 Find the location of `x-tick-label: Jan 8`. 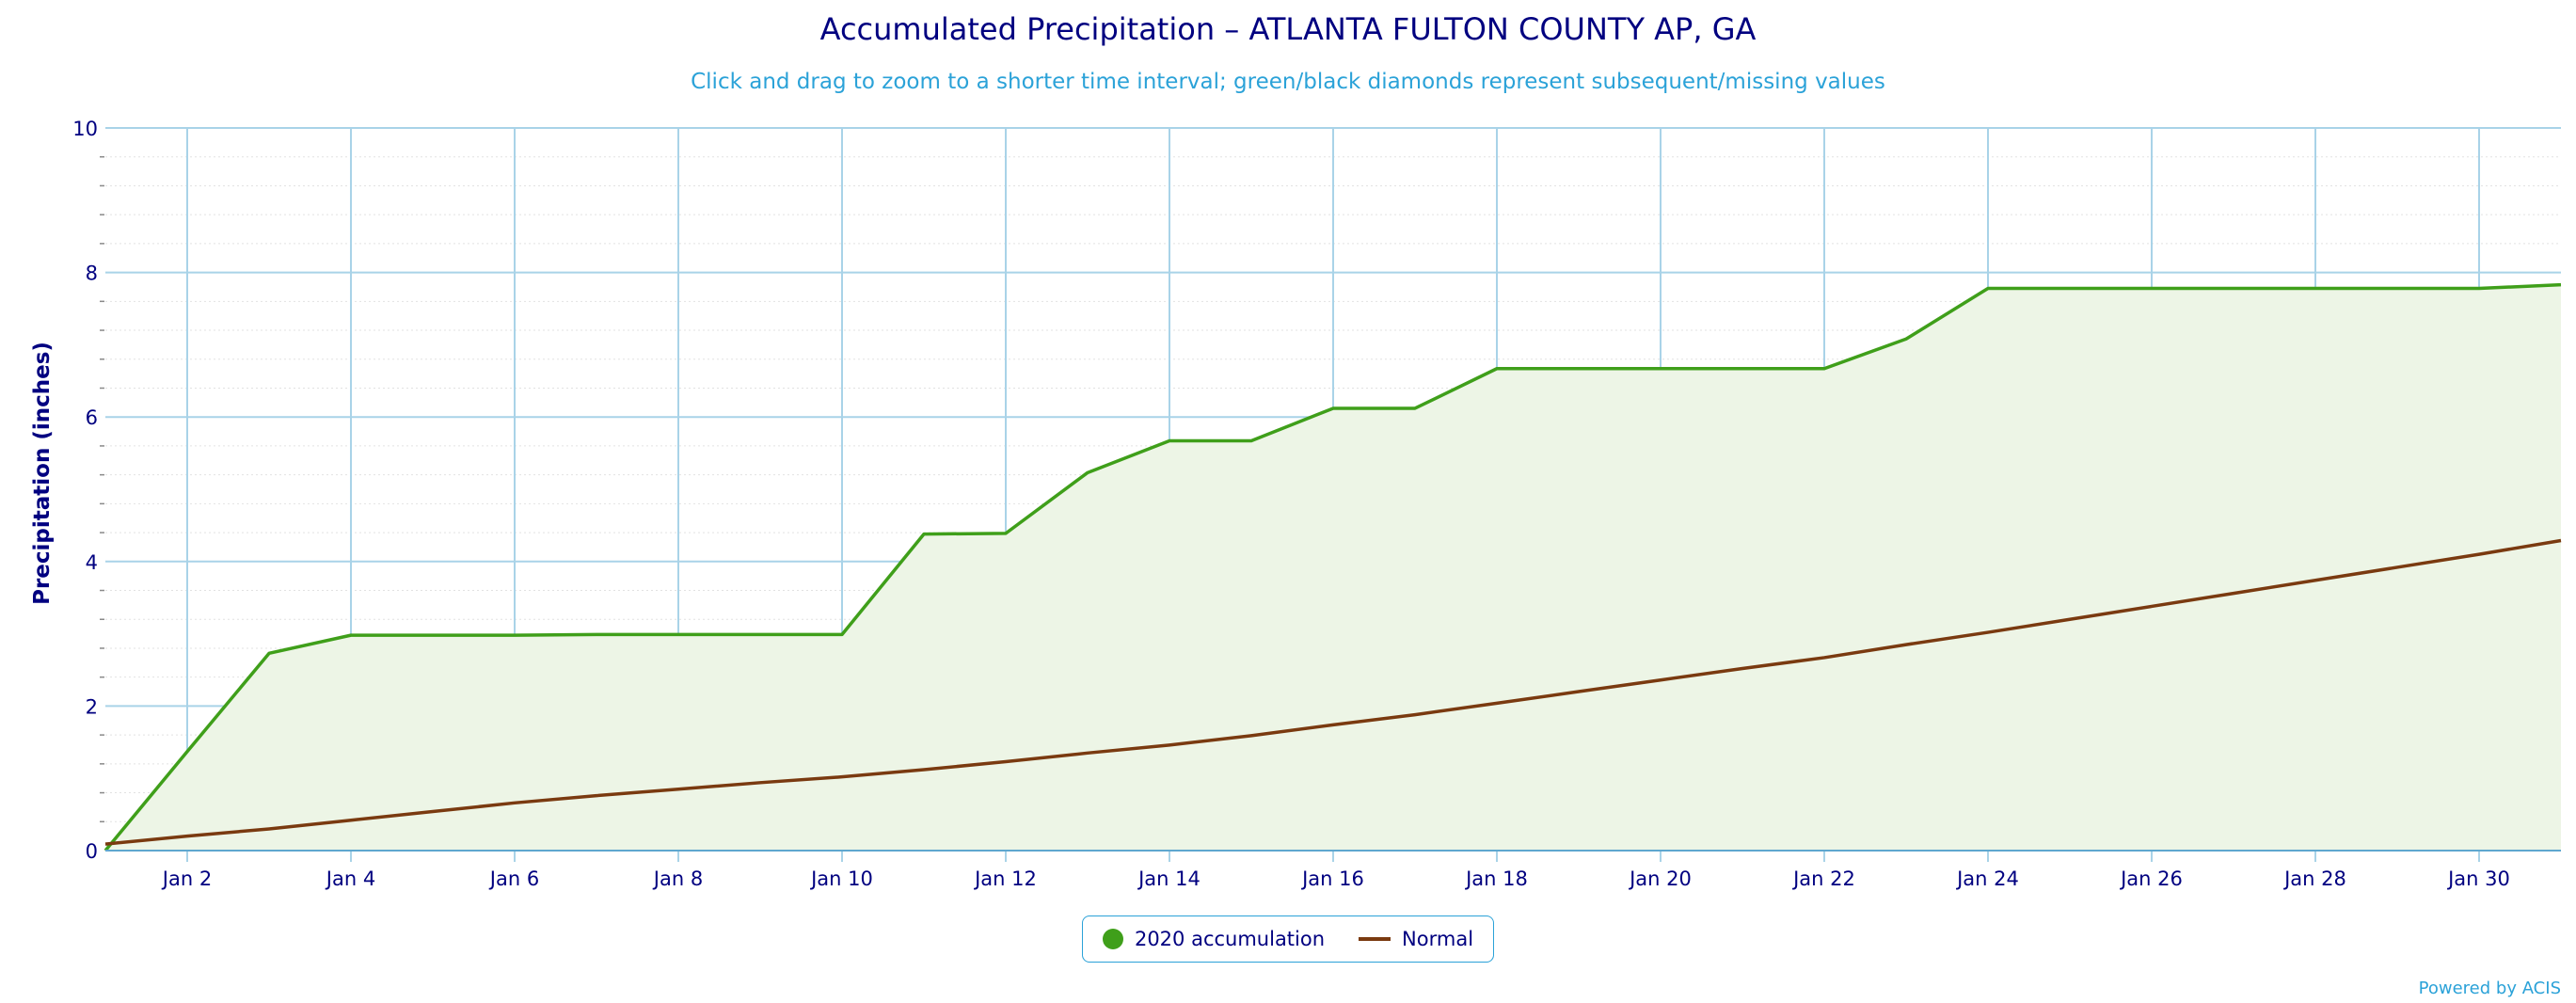

x-tick-label: Jan 8 is located at coordinates (677, 879).